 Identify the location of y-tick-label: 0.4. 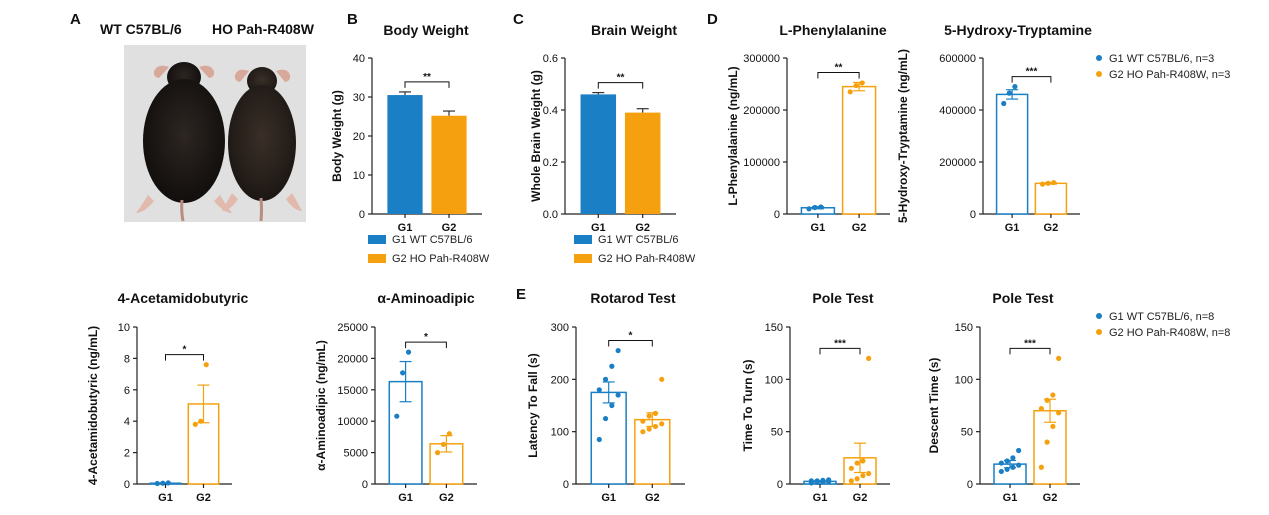
(550, 111).